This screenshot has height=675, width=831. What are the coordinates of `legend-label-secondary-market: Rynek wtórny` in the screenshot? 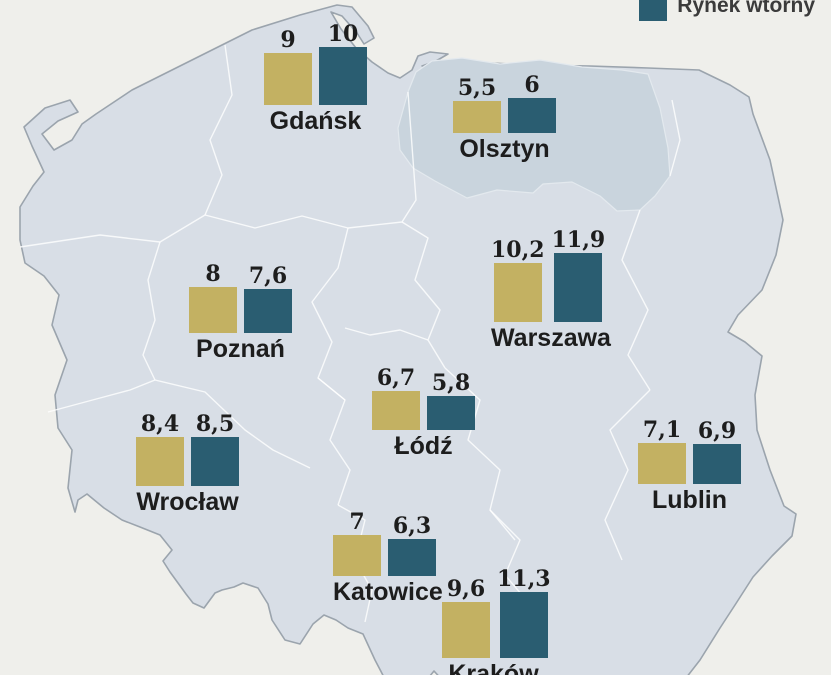 It's located at (746, 8).